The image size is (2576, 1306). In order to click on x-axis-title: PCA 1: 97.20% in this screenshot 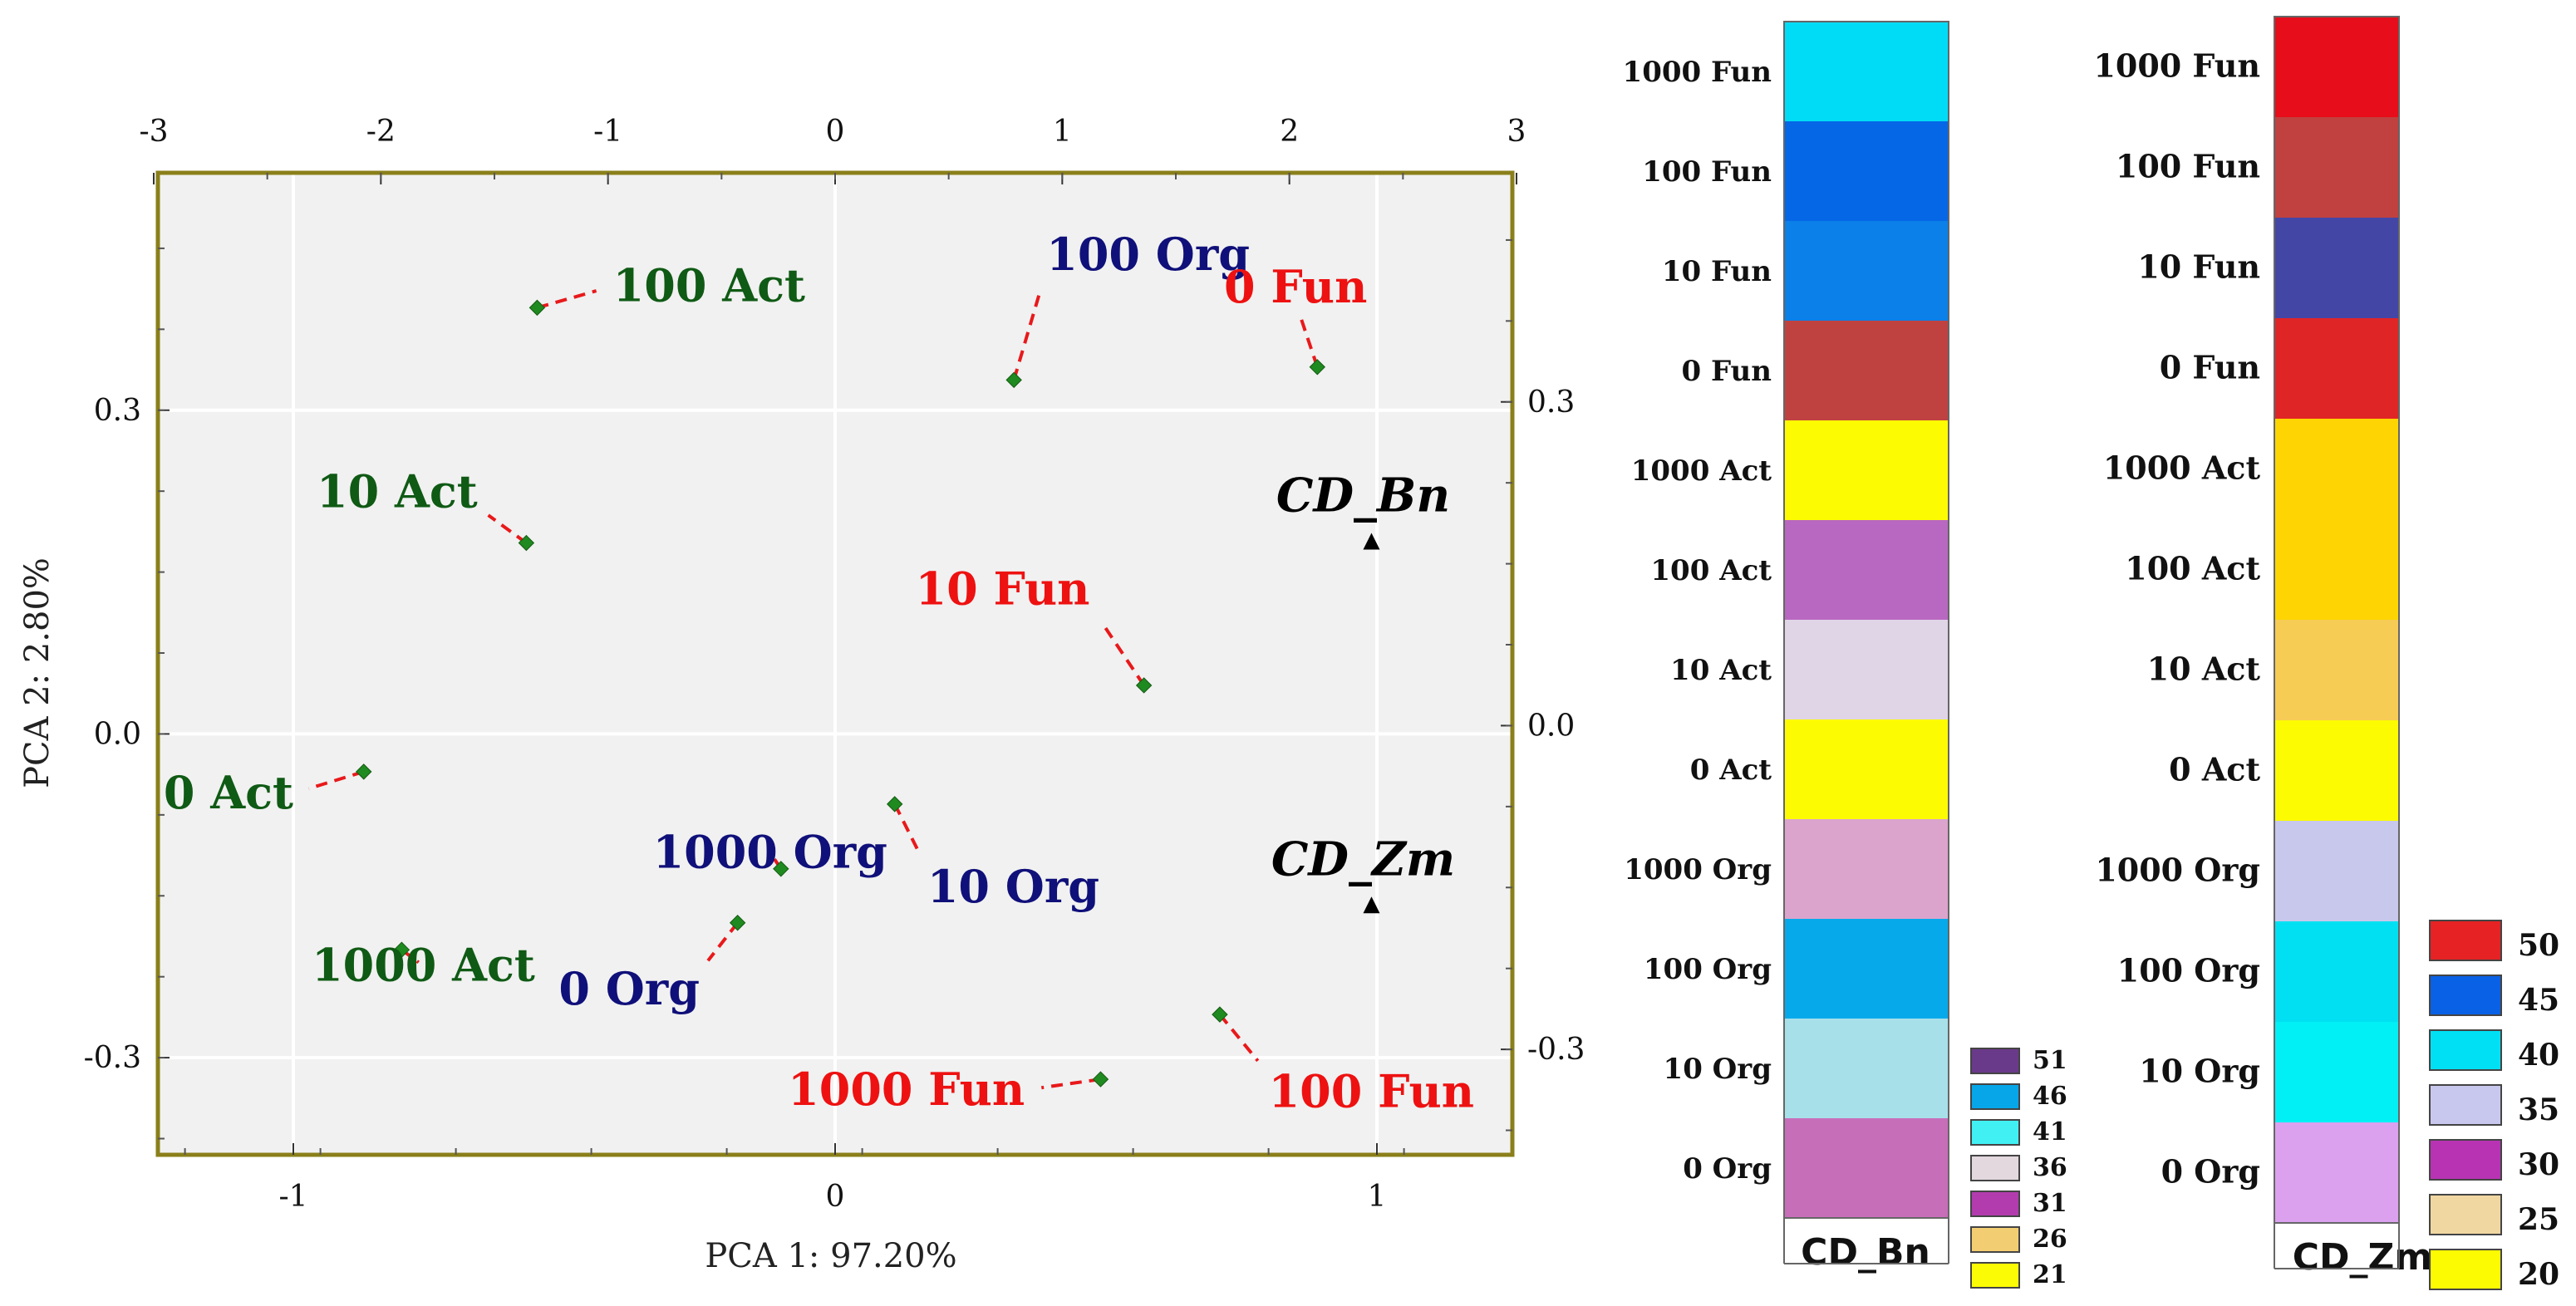, I will do `click(830, 1256)`.